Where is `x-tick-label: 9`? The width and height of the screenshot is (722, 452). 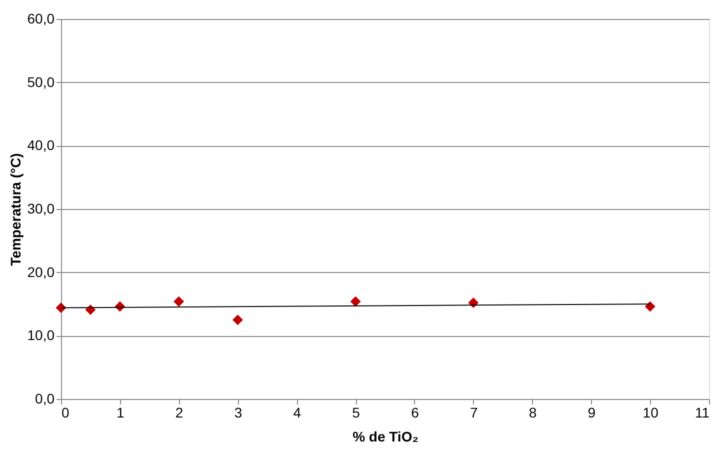 x-tick-label: 9 is located at coordinates (592, 412).